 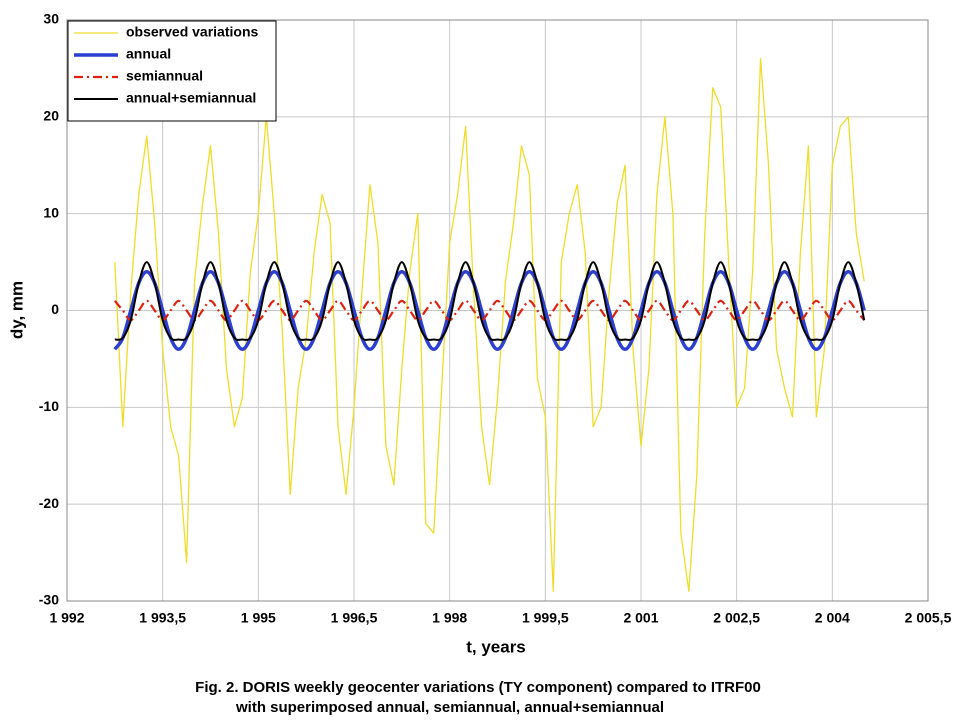 What do you see at coordinates (49, 406) in the screenshot?
I see `y-tick-label: -10` at bounding box center [49, 406].